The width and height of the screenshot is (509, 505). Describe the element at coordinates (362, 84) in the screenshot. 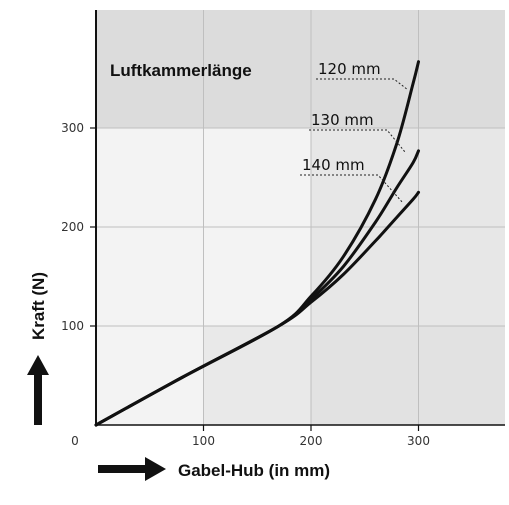

I see `curve-leader-120-mm` at that location.